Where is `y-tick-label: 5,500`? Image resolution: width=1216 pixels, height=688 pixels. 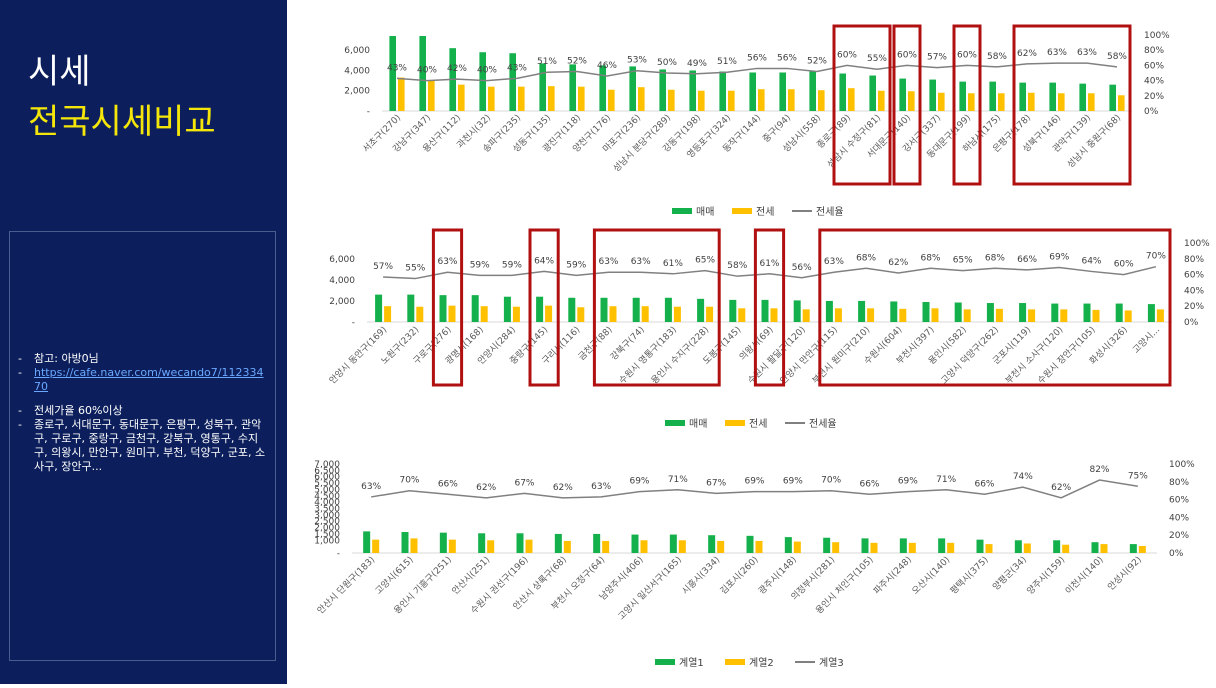 y-tick-label: 5,500 is located at coordinates (327, 484).